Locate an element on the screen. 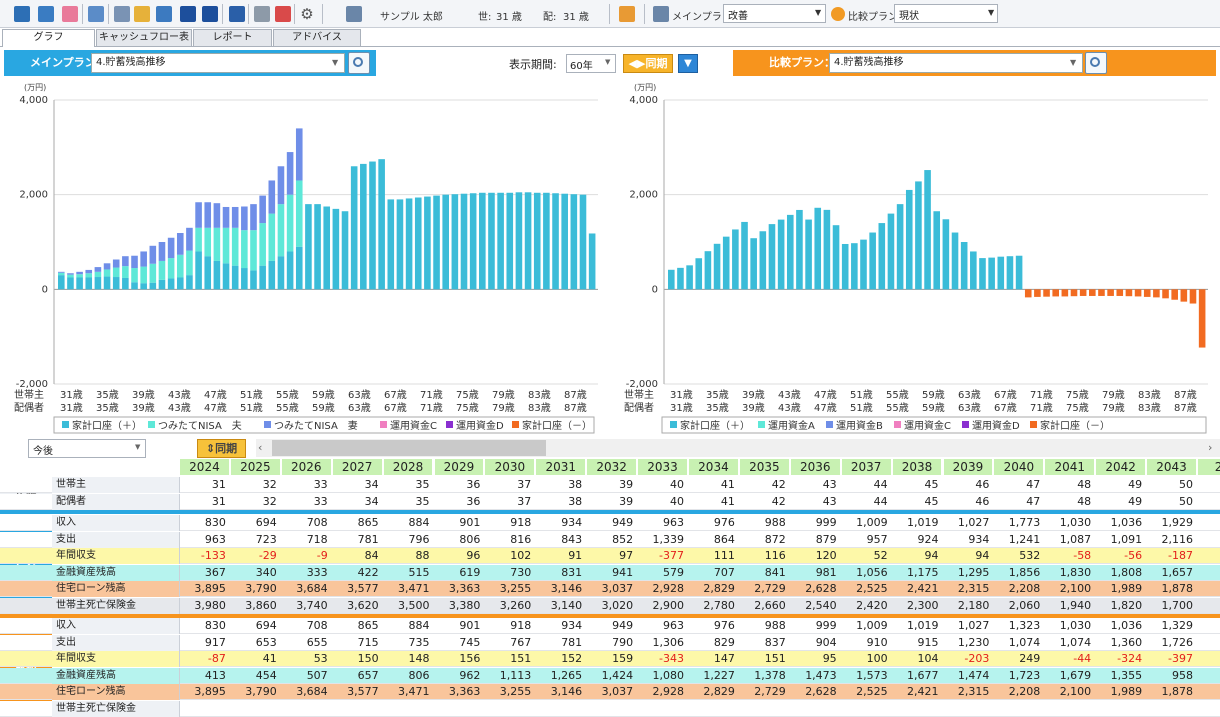 The image size is (1220, 717). layout-icon is located at coordinates (627, 14).